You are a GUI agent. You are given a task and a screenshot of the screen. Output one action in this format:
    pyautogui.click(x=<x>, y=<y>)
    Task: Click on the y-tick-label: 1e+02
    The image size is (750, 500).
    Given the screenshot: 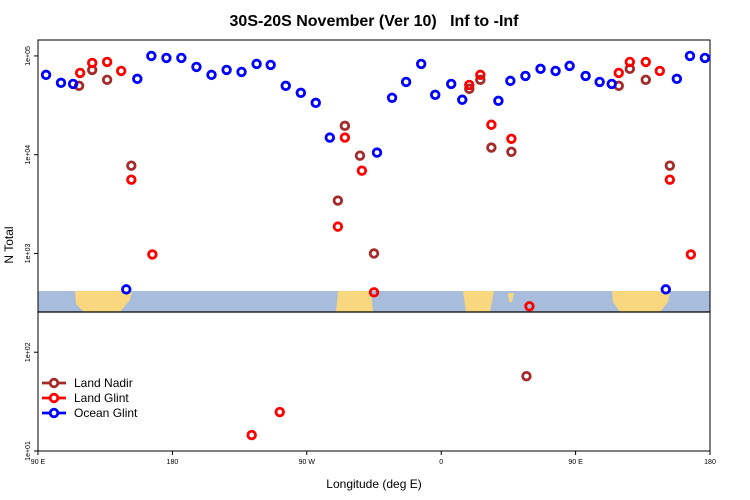 What is the action you would take?
    pyautogui.click(x=28, y=352)
    